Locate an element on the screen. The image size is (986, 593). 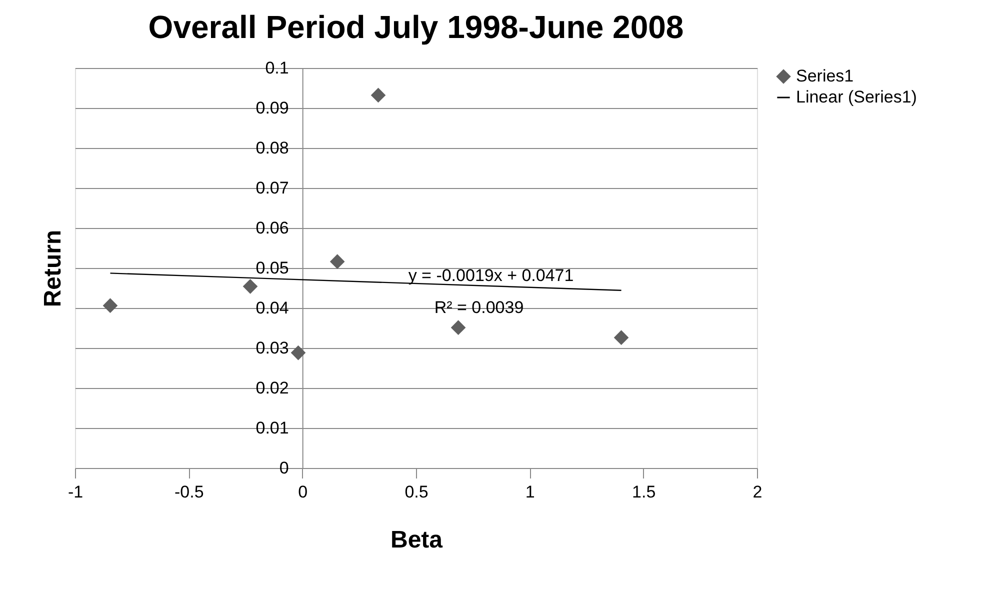
y-tick-label: 0.02 is located at coordinates (272, 388).